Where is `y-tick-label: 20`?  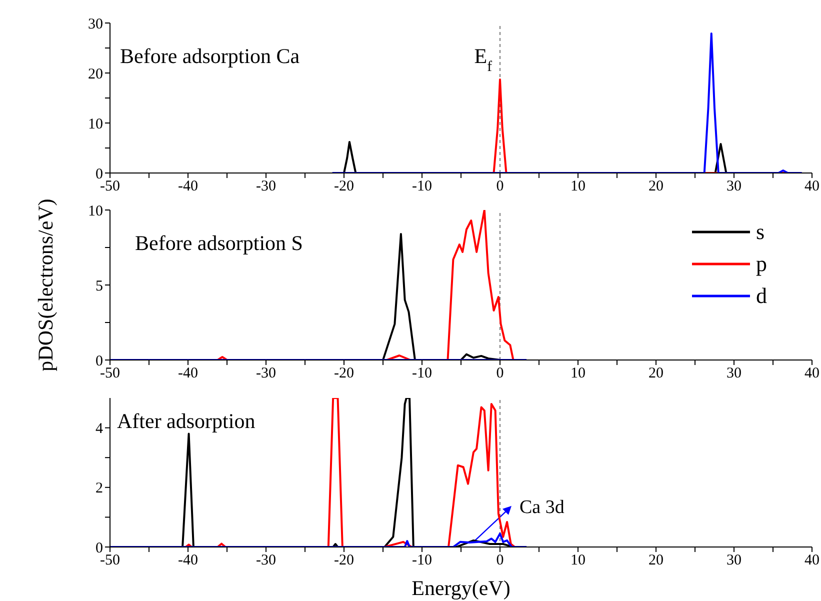
y-tick-label: 20 is located at coordinates (95, 74).